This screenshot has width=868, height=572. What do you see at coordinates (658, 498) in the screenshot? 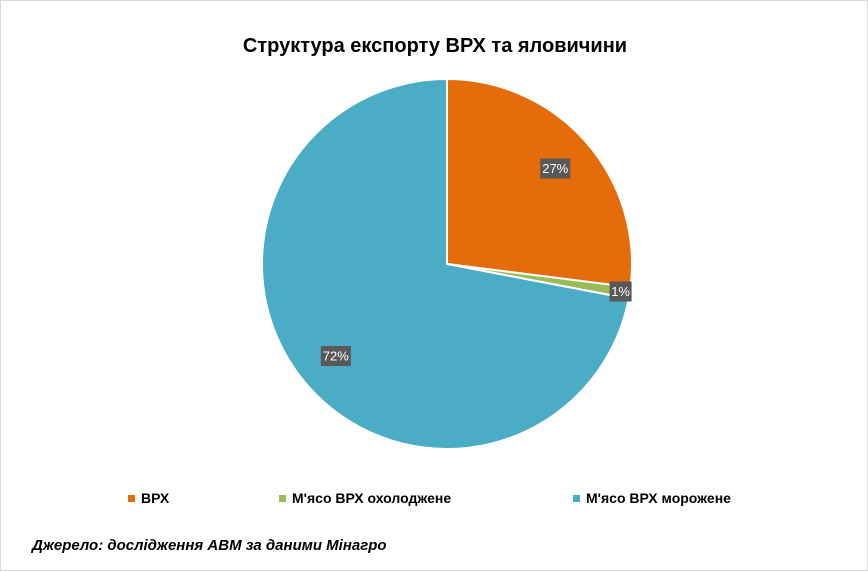
I see `legend-label-frozen: М'ясо ВРХ морожене` at bounding box center [658, 498].